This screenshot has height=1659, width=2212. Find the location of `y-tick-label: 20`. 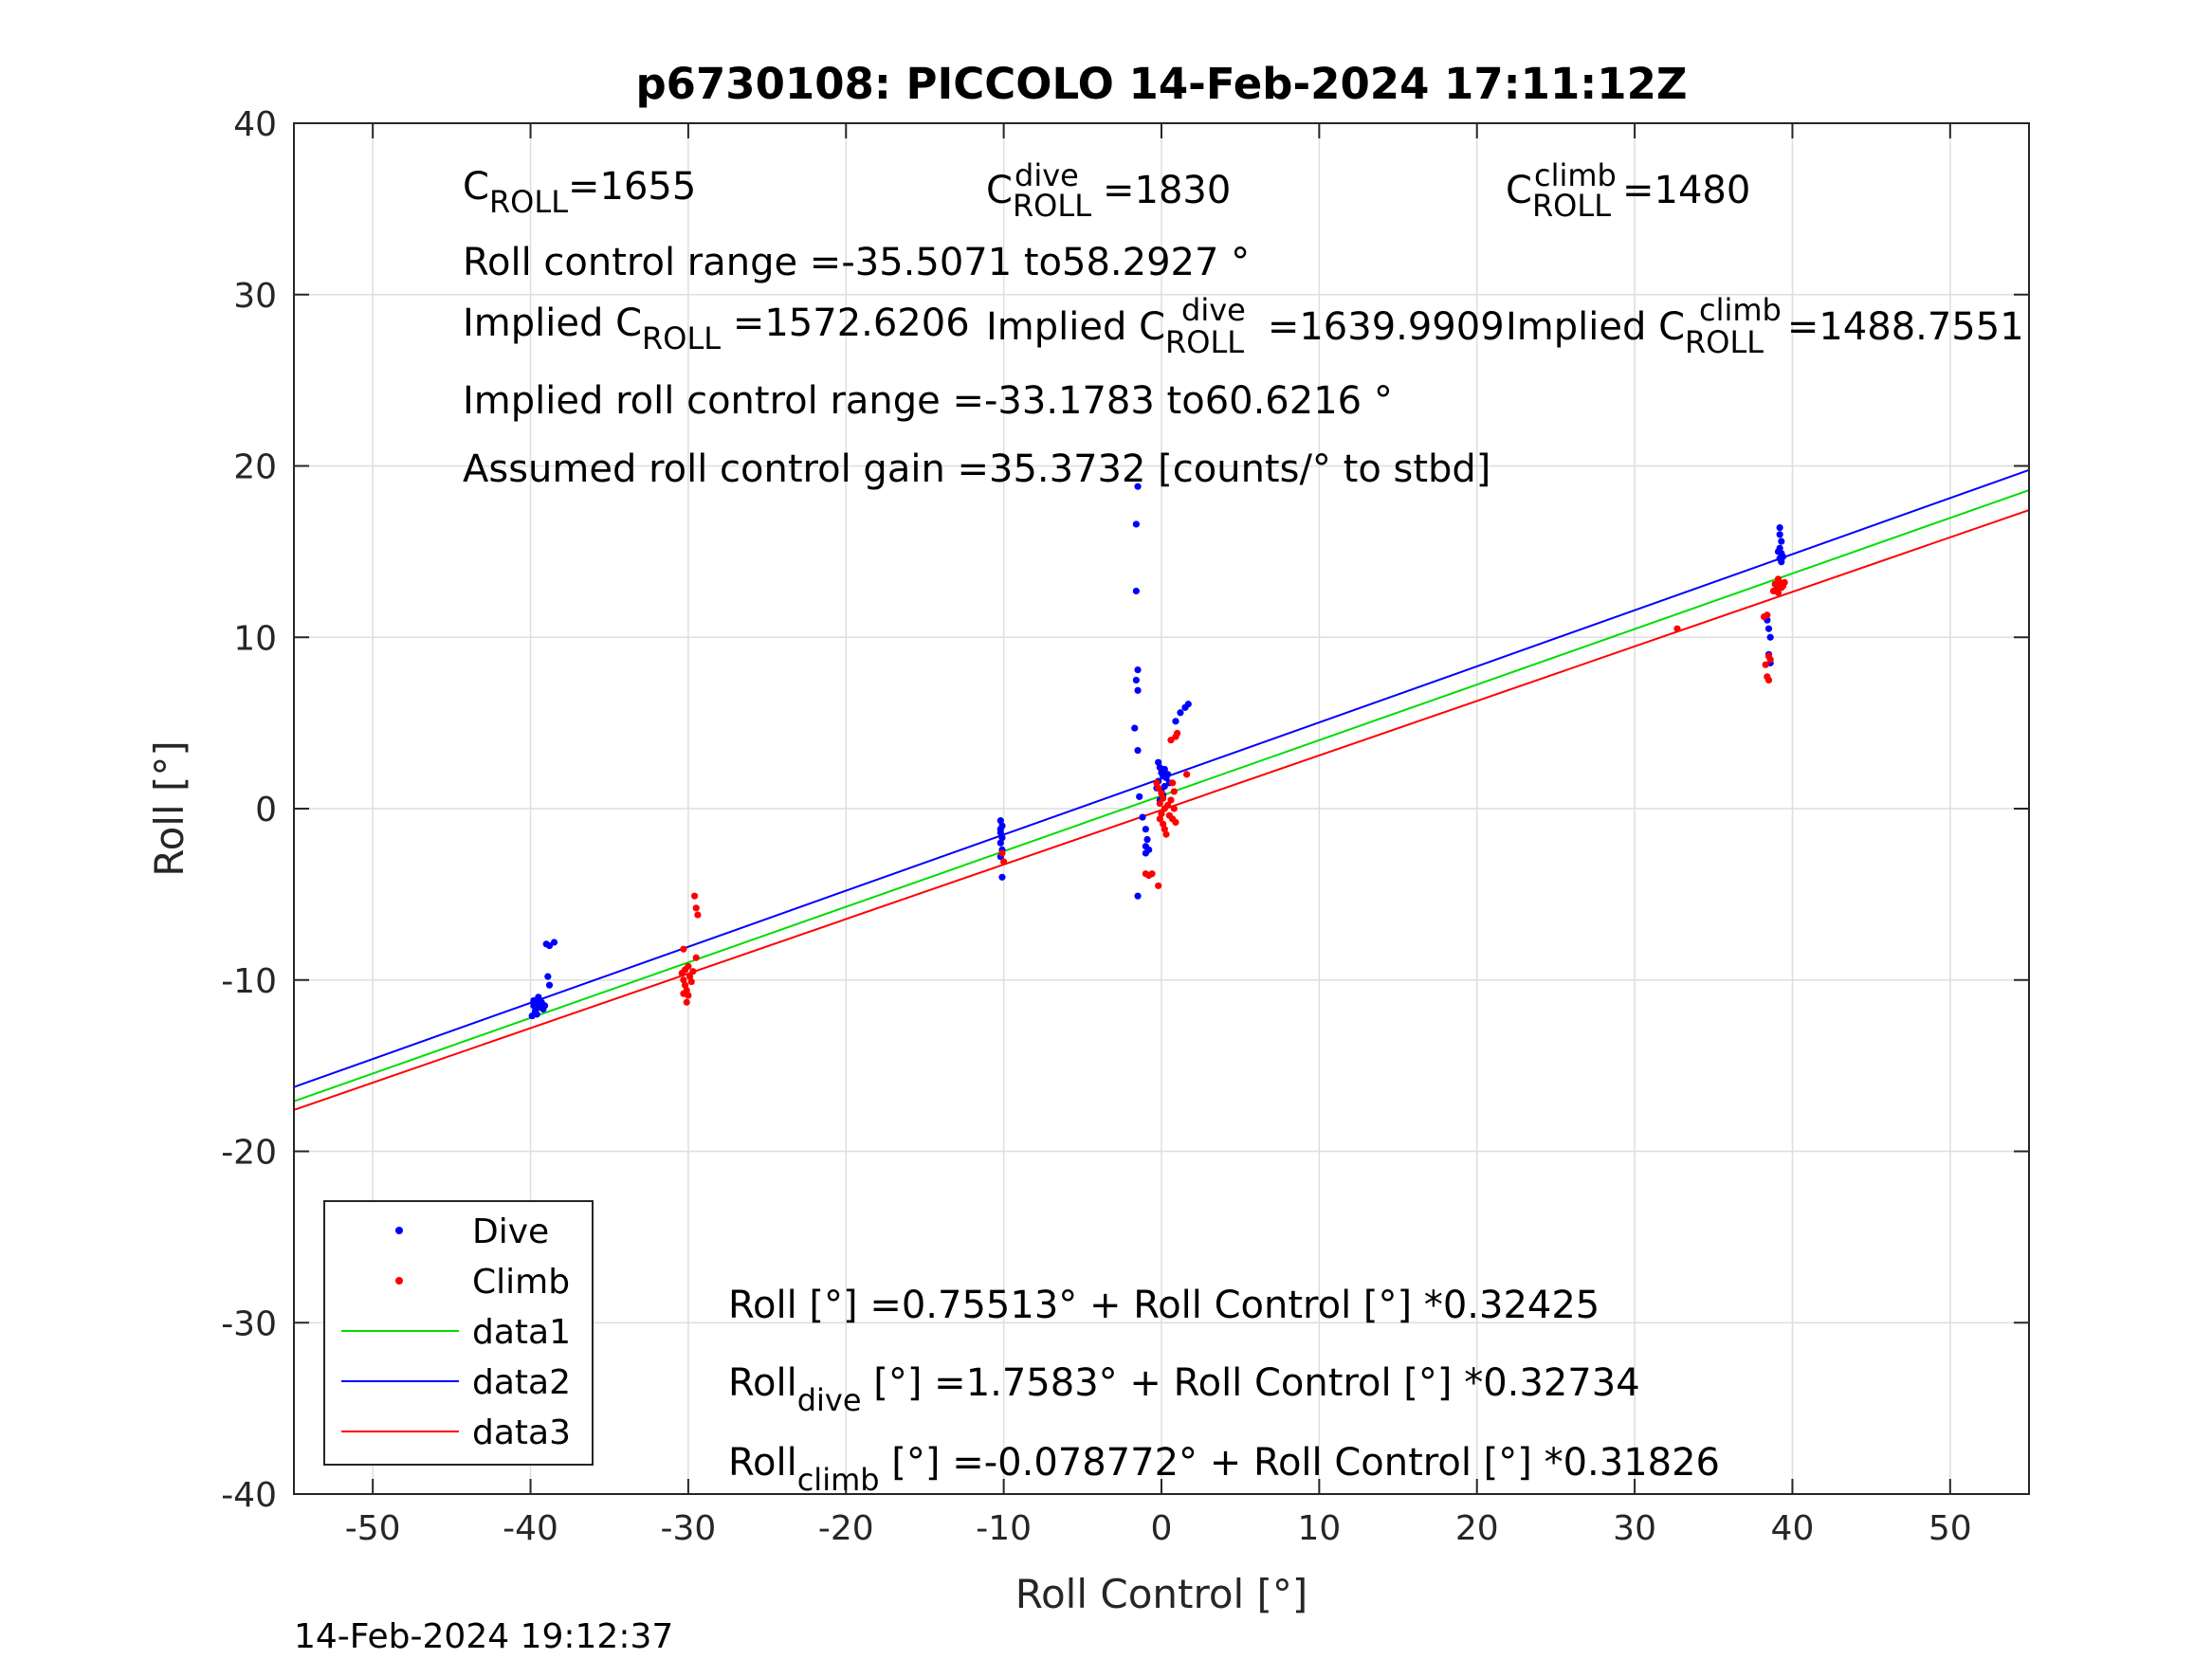

y-tick-label: 20 is located at coordinates (255, 467).